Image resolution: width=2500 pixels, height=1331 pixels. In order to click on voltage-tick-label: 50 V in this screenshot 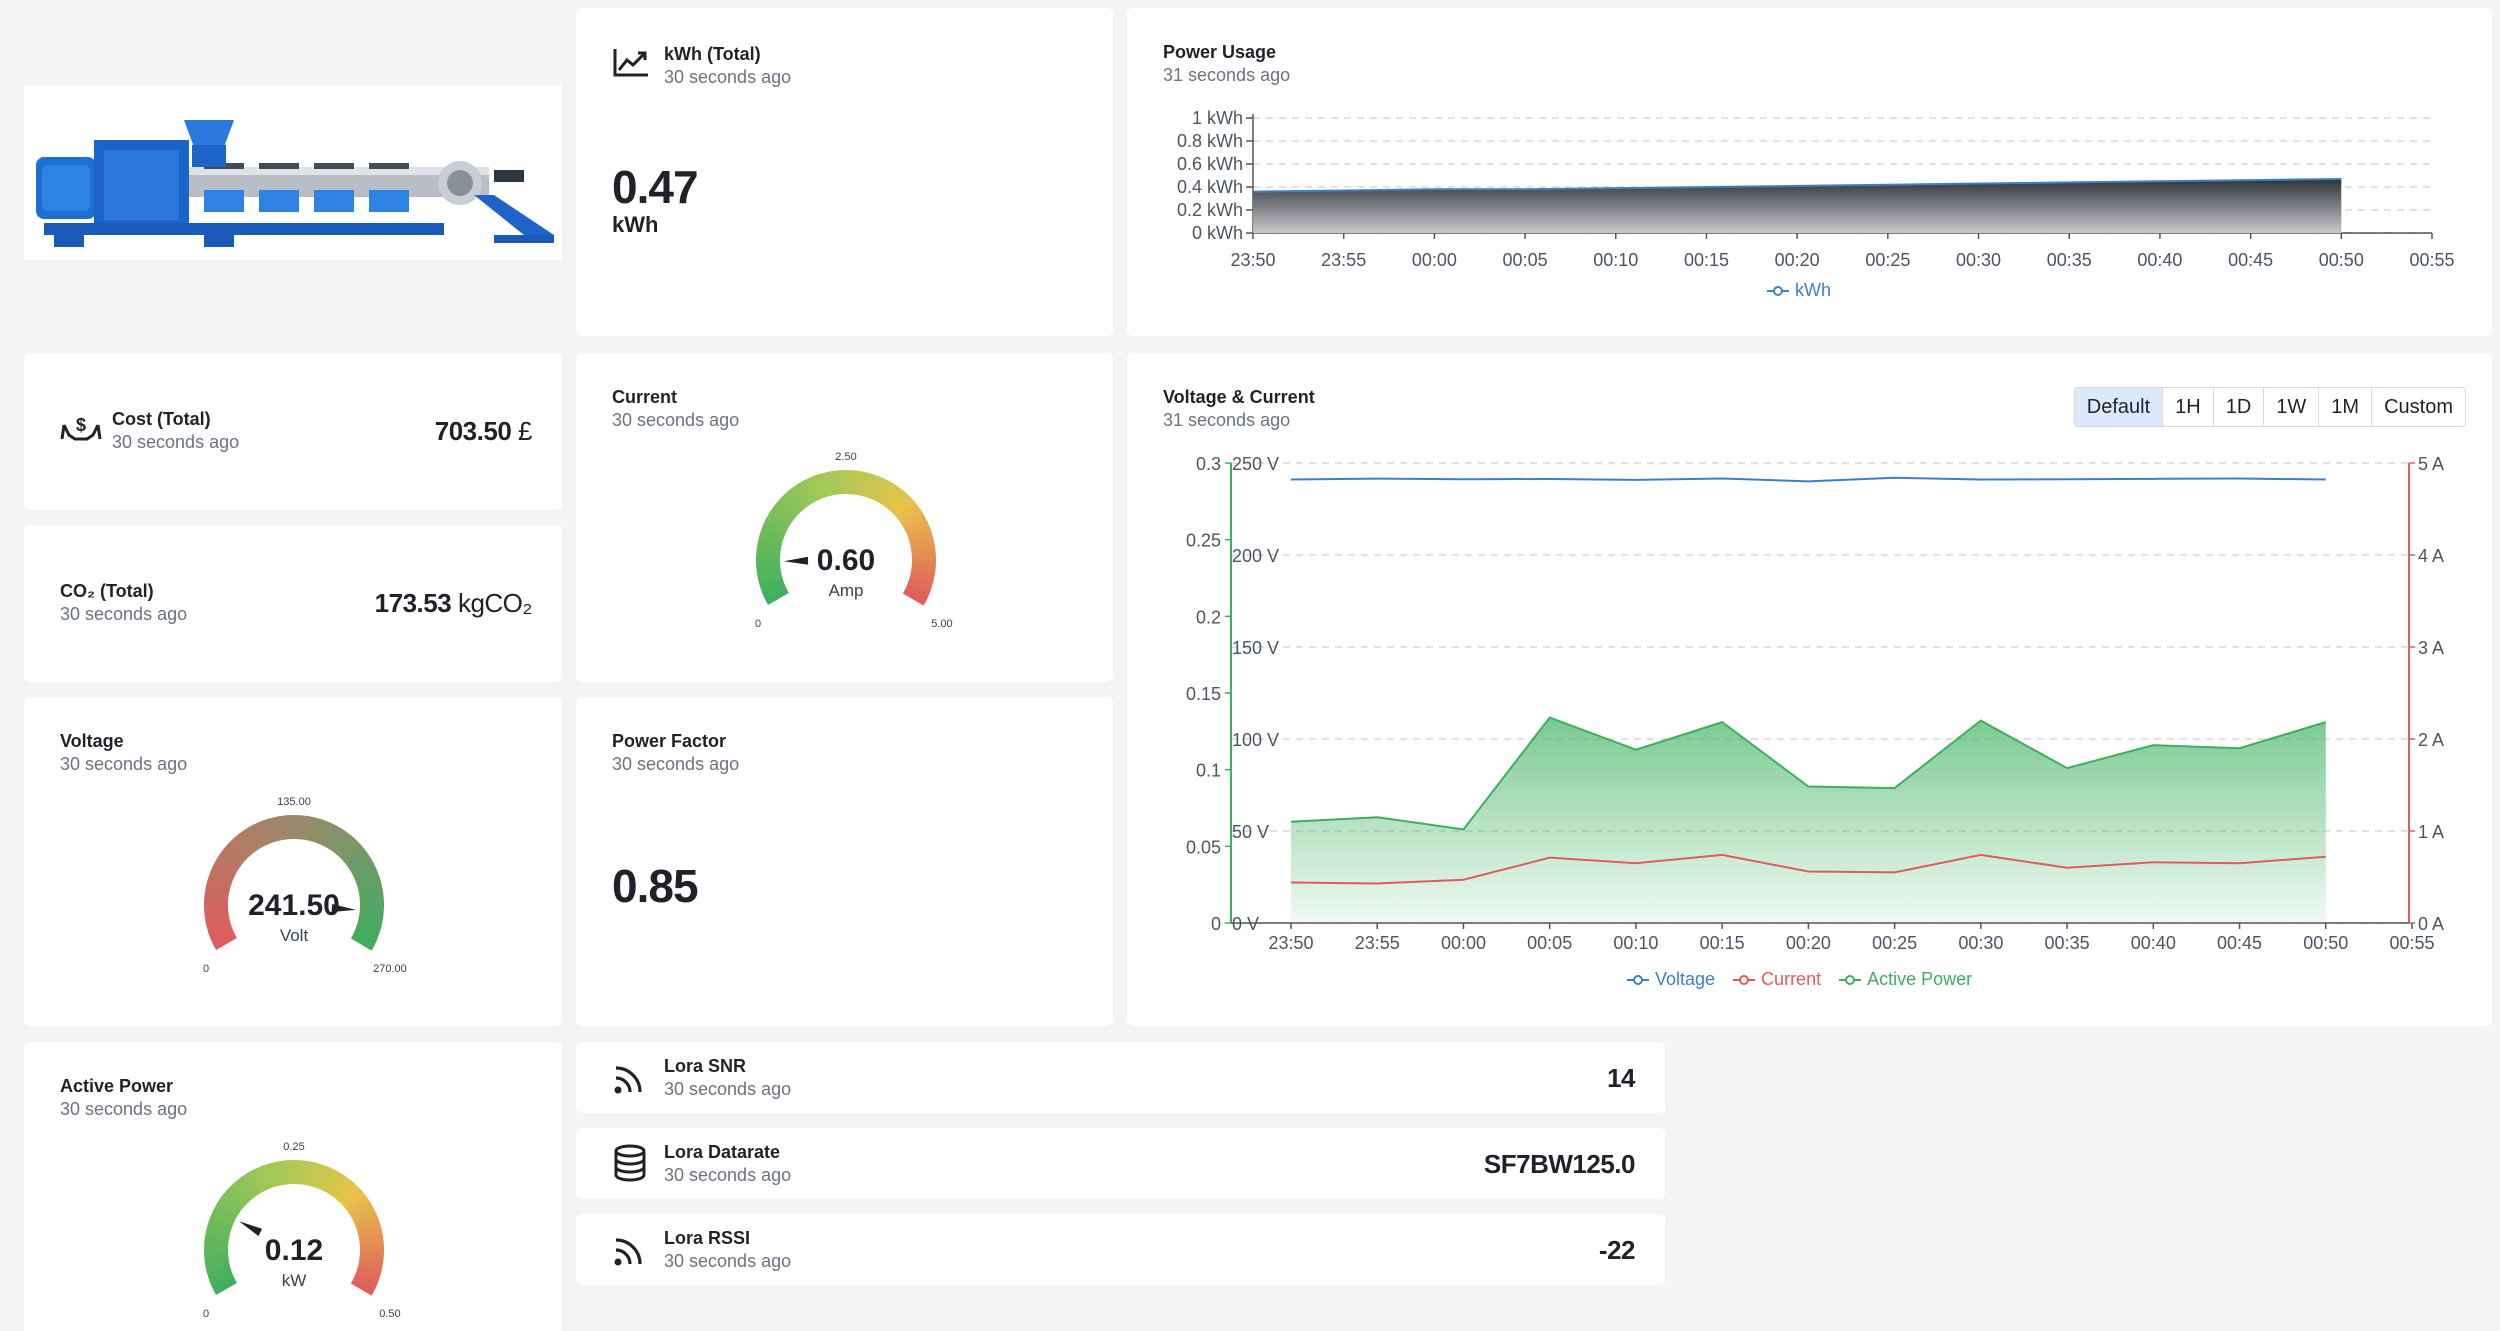, I will do `click(1250, 832)`.